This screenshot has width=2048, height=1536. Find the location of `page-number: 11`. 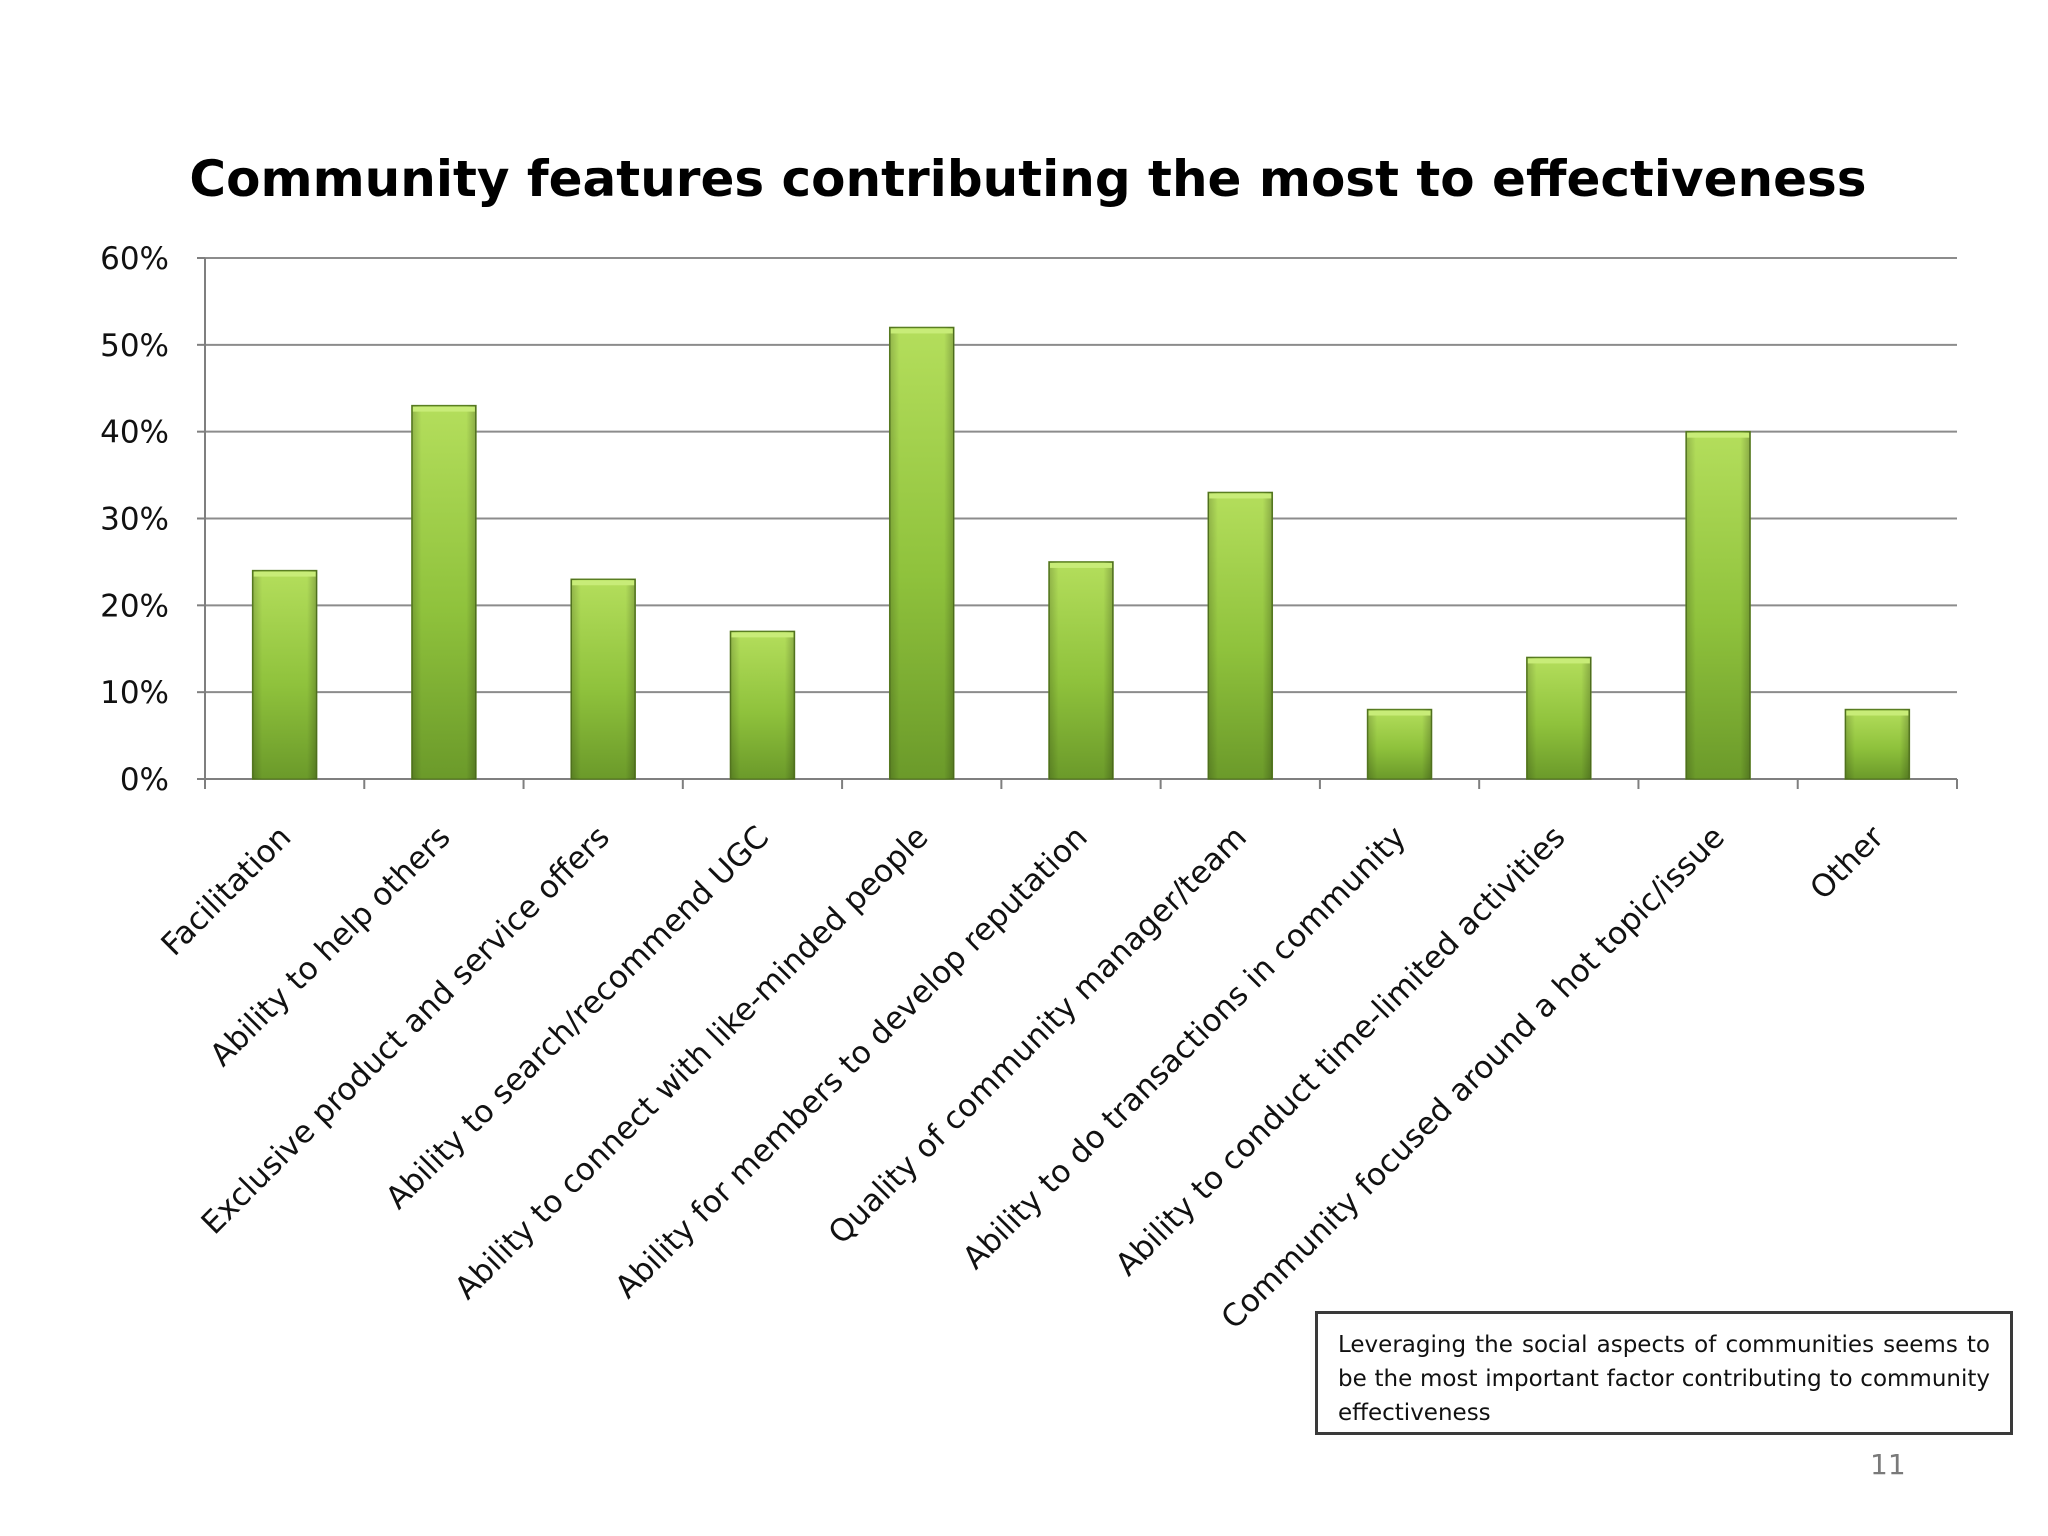

page-number: 11 is located at coordinates (1888, 1464).